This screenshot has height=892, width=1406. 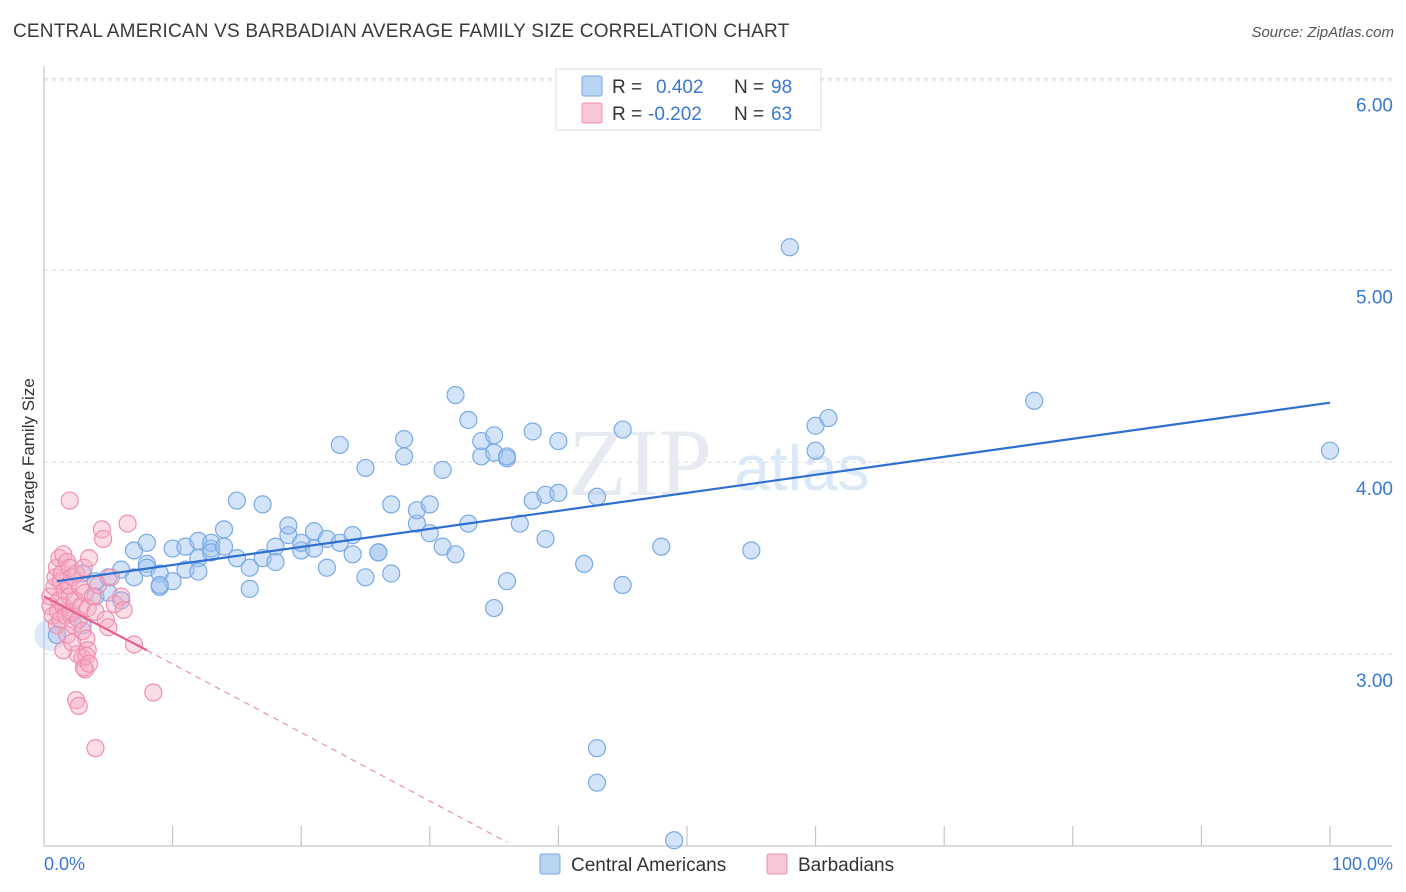 I want to click on x-tick-label-min: 0.0%, so click(x=64, y=864).